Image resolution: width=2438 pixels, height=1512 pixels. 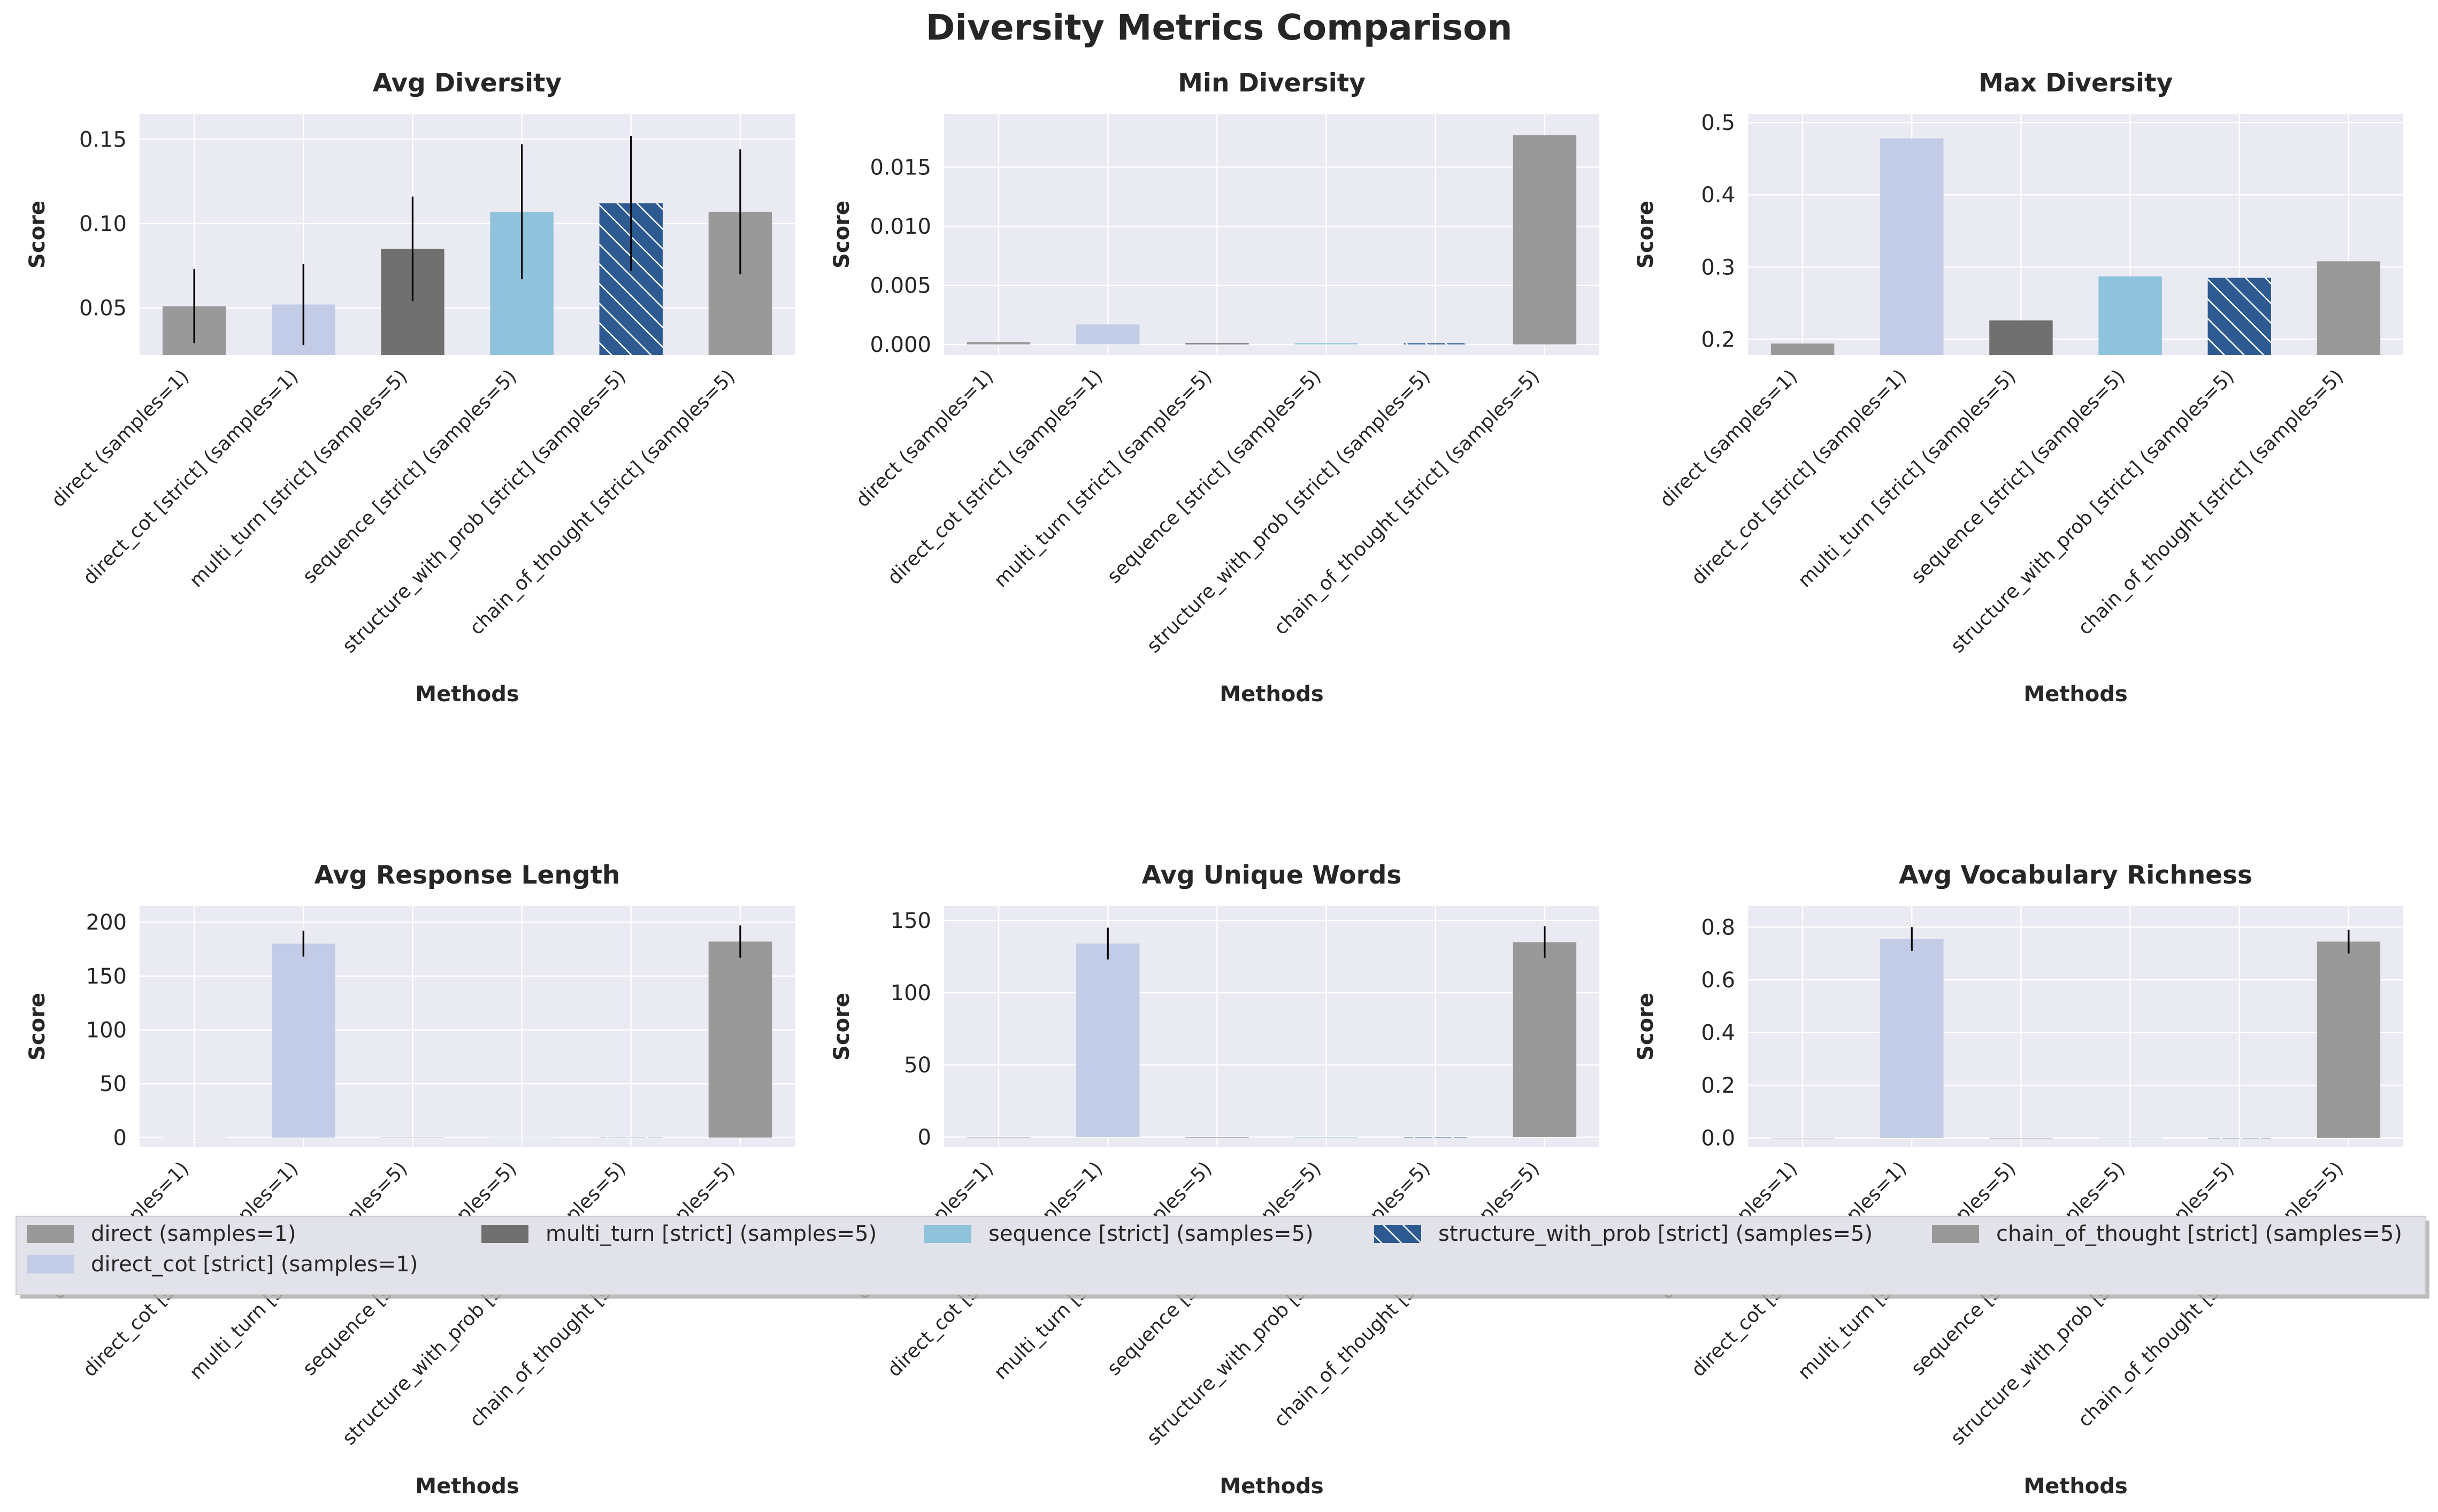 I want to click on y-tick-label: 0.015, so click(x=900, y=167).